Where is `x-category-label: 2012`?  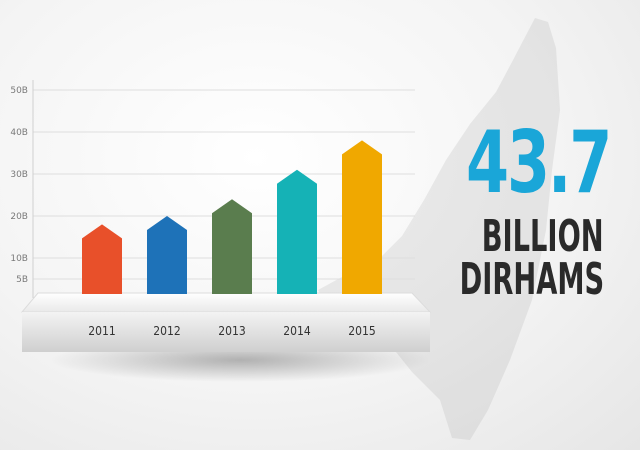 x-category-label: 2012 is located at coordinates (166, 331).